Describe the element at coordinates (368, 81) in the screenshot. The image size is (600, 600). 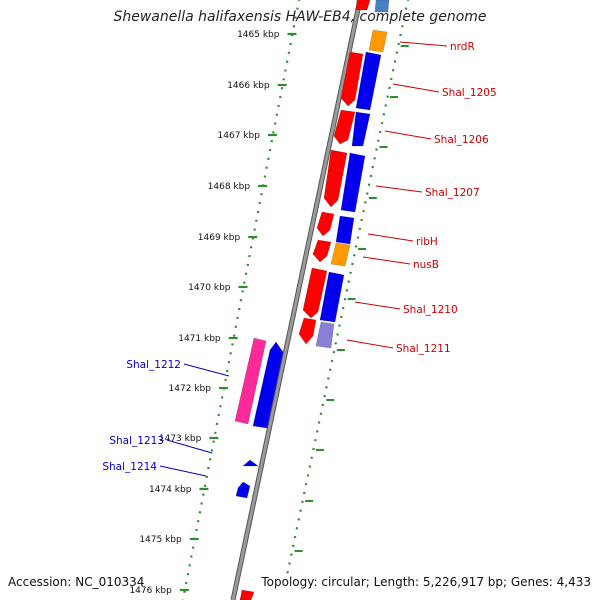
I see `gene-feature-Shal_1205-b` at that location.